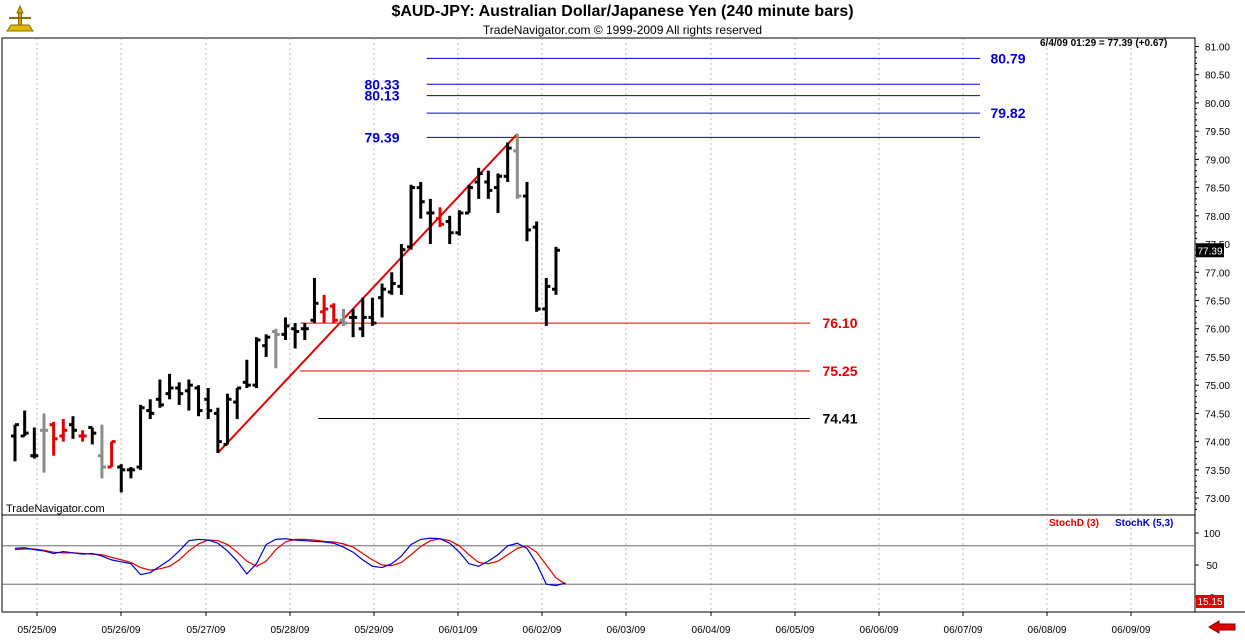 This screenshot has height=640, width=1245. What do you see at coordinates (1217, 273) in the screenshot?
I see `y-tick-label: 77.00` at bounding box center [1217, 273].